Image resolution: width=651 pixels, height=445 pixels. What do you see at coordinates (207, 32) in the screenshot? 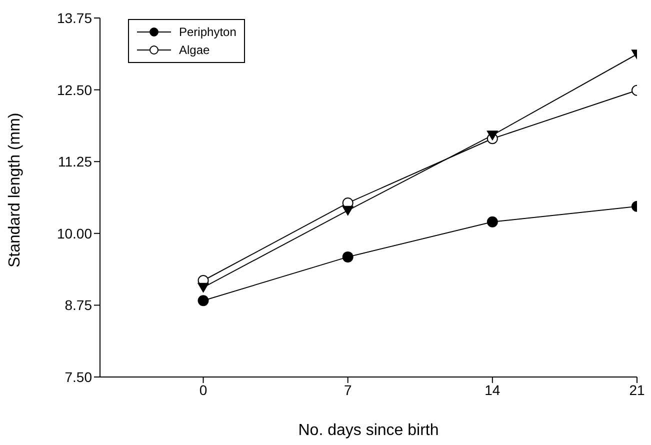
I see `legend-label: Periphyton` at bounding box center [207, 32].